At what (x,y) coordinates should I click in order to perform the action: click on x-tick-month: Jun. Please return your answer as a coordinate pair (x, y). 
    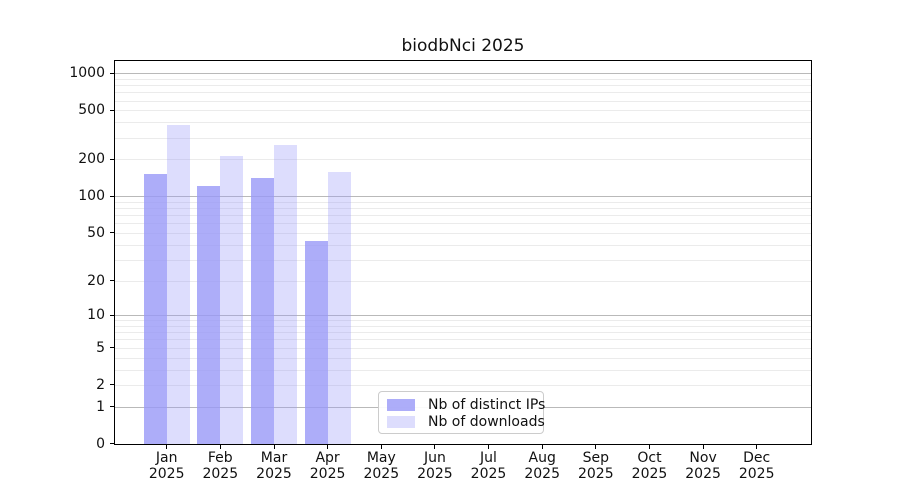
    Looking at the image, I should click on (434, 458).